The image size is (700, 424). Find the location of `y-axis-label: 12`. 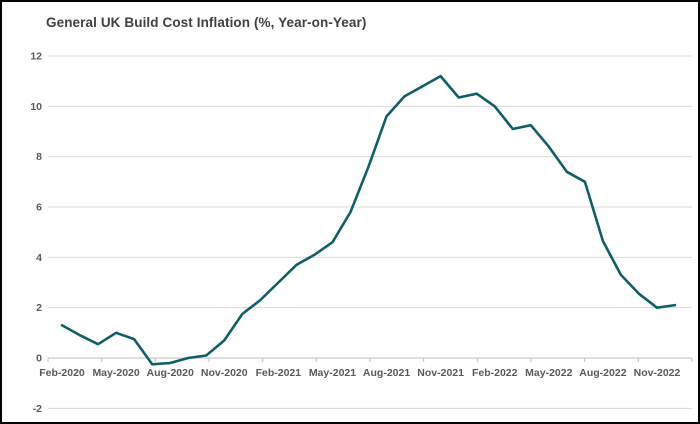

y-axis-label: 12 is located at coordinates (36, 56).